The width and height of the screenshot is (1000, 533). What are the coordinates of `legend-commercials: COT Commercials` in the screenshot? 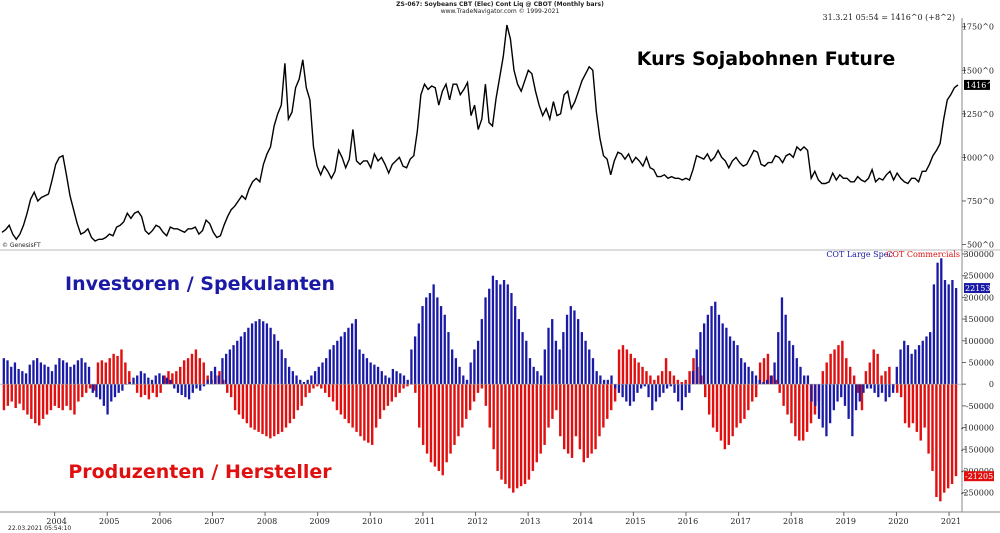 It's located at (923, 254).